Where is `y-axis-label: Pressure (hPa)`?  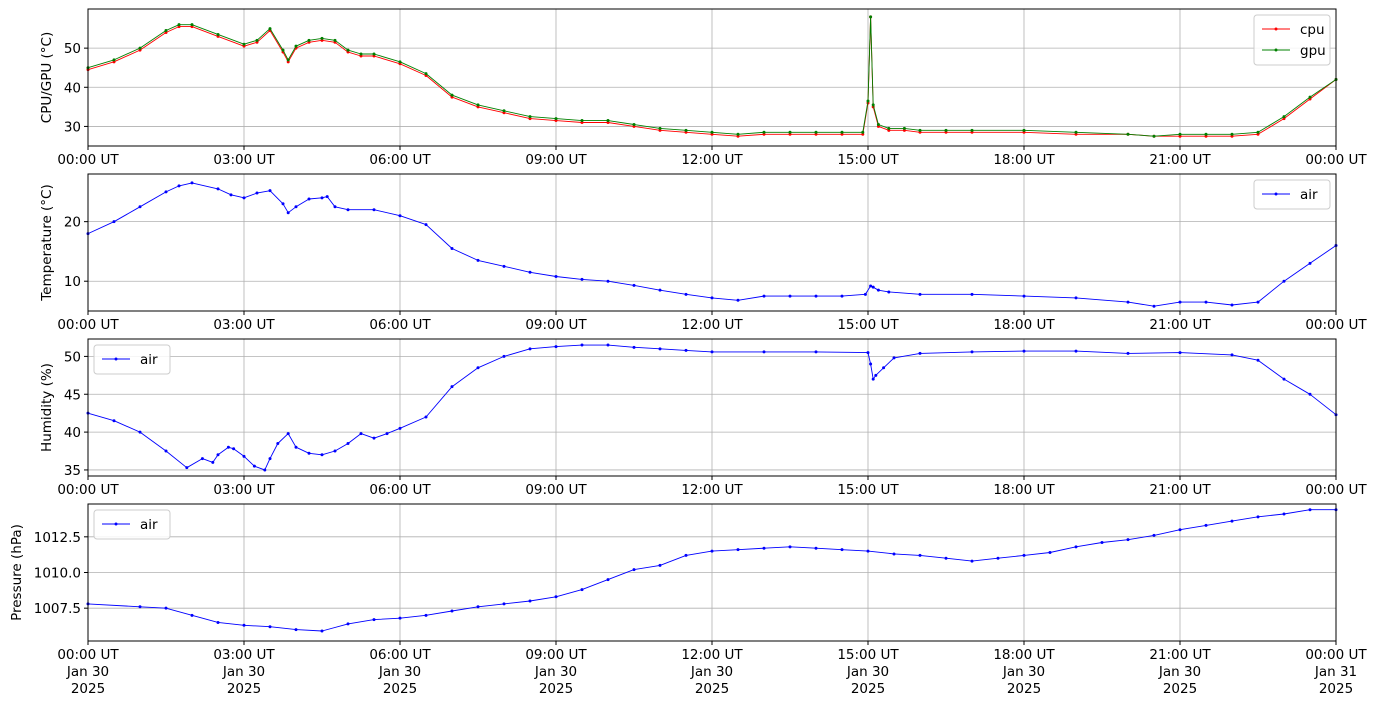
y-axis-label: Pressure (hPa) is located at coordinates (17, 572).